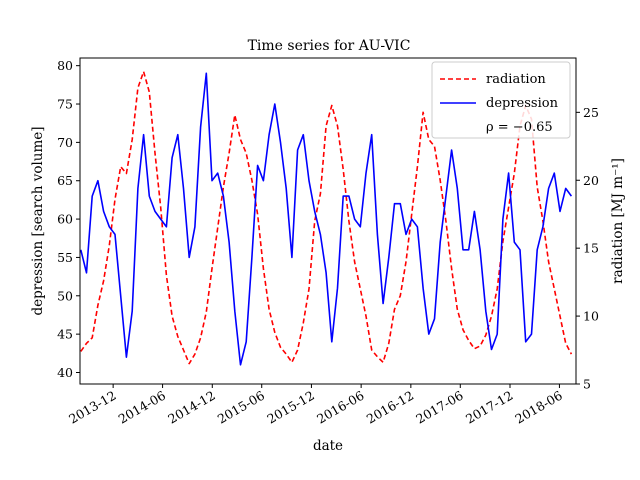 This screenshot has height=480, width=640. I want to click on y-left-tick-label: 40, so click(65, 372).